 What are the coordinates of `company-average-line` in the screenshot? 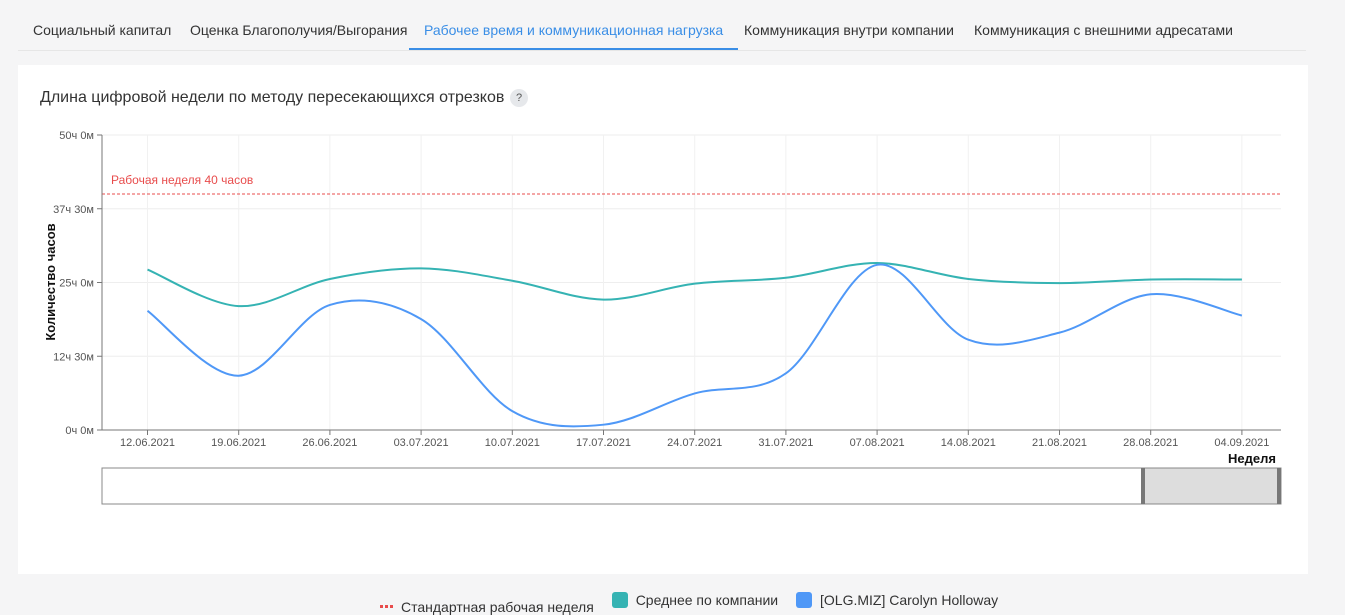 It's located at (694, 285).